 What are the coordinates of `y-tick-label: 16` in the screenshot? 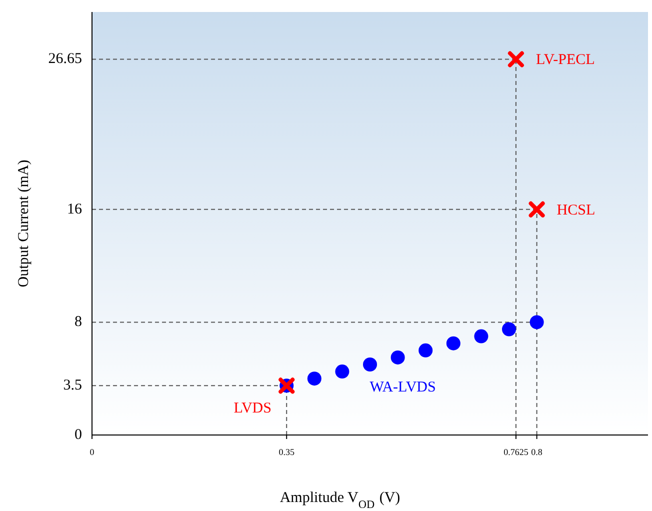 It's located at (74, 209).